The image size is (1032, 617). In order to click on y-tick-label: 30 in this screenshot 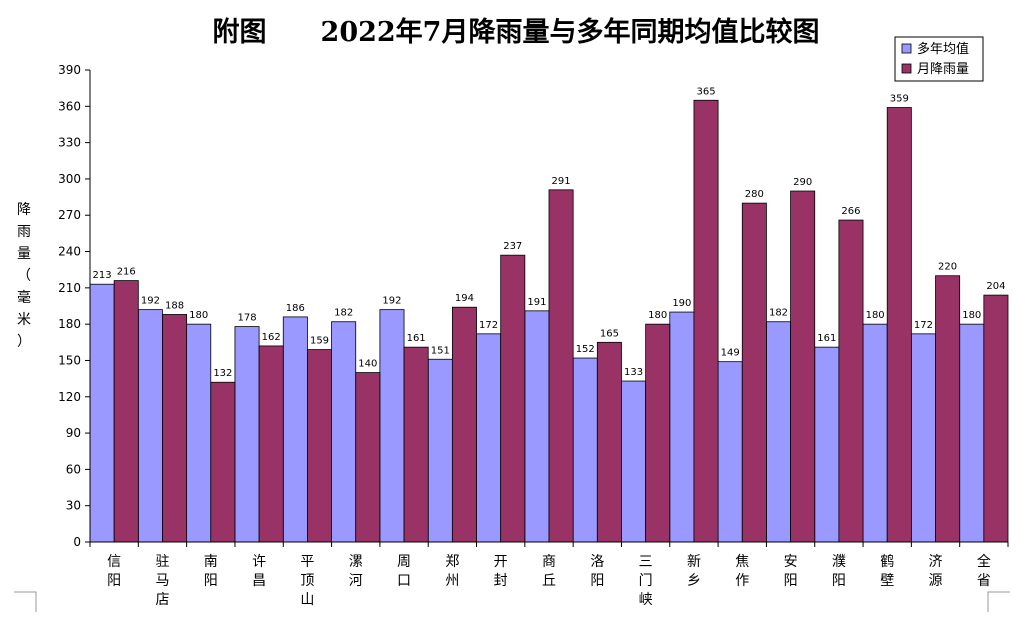, I will do `click(73, 506)`.